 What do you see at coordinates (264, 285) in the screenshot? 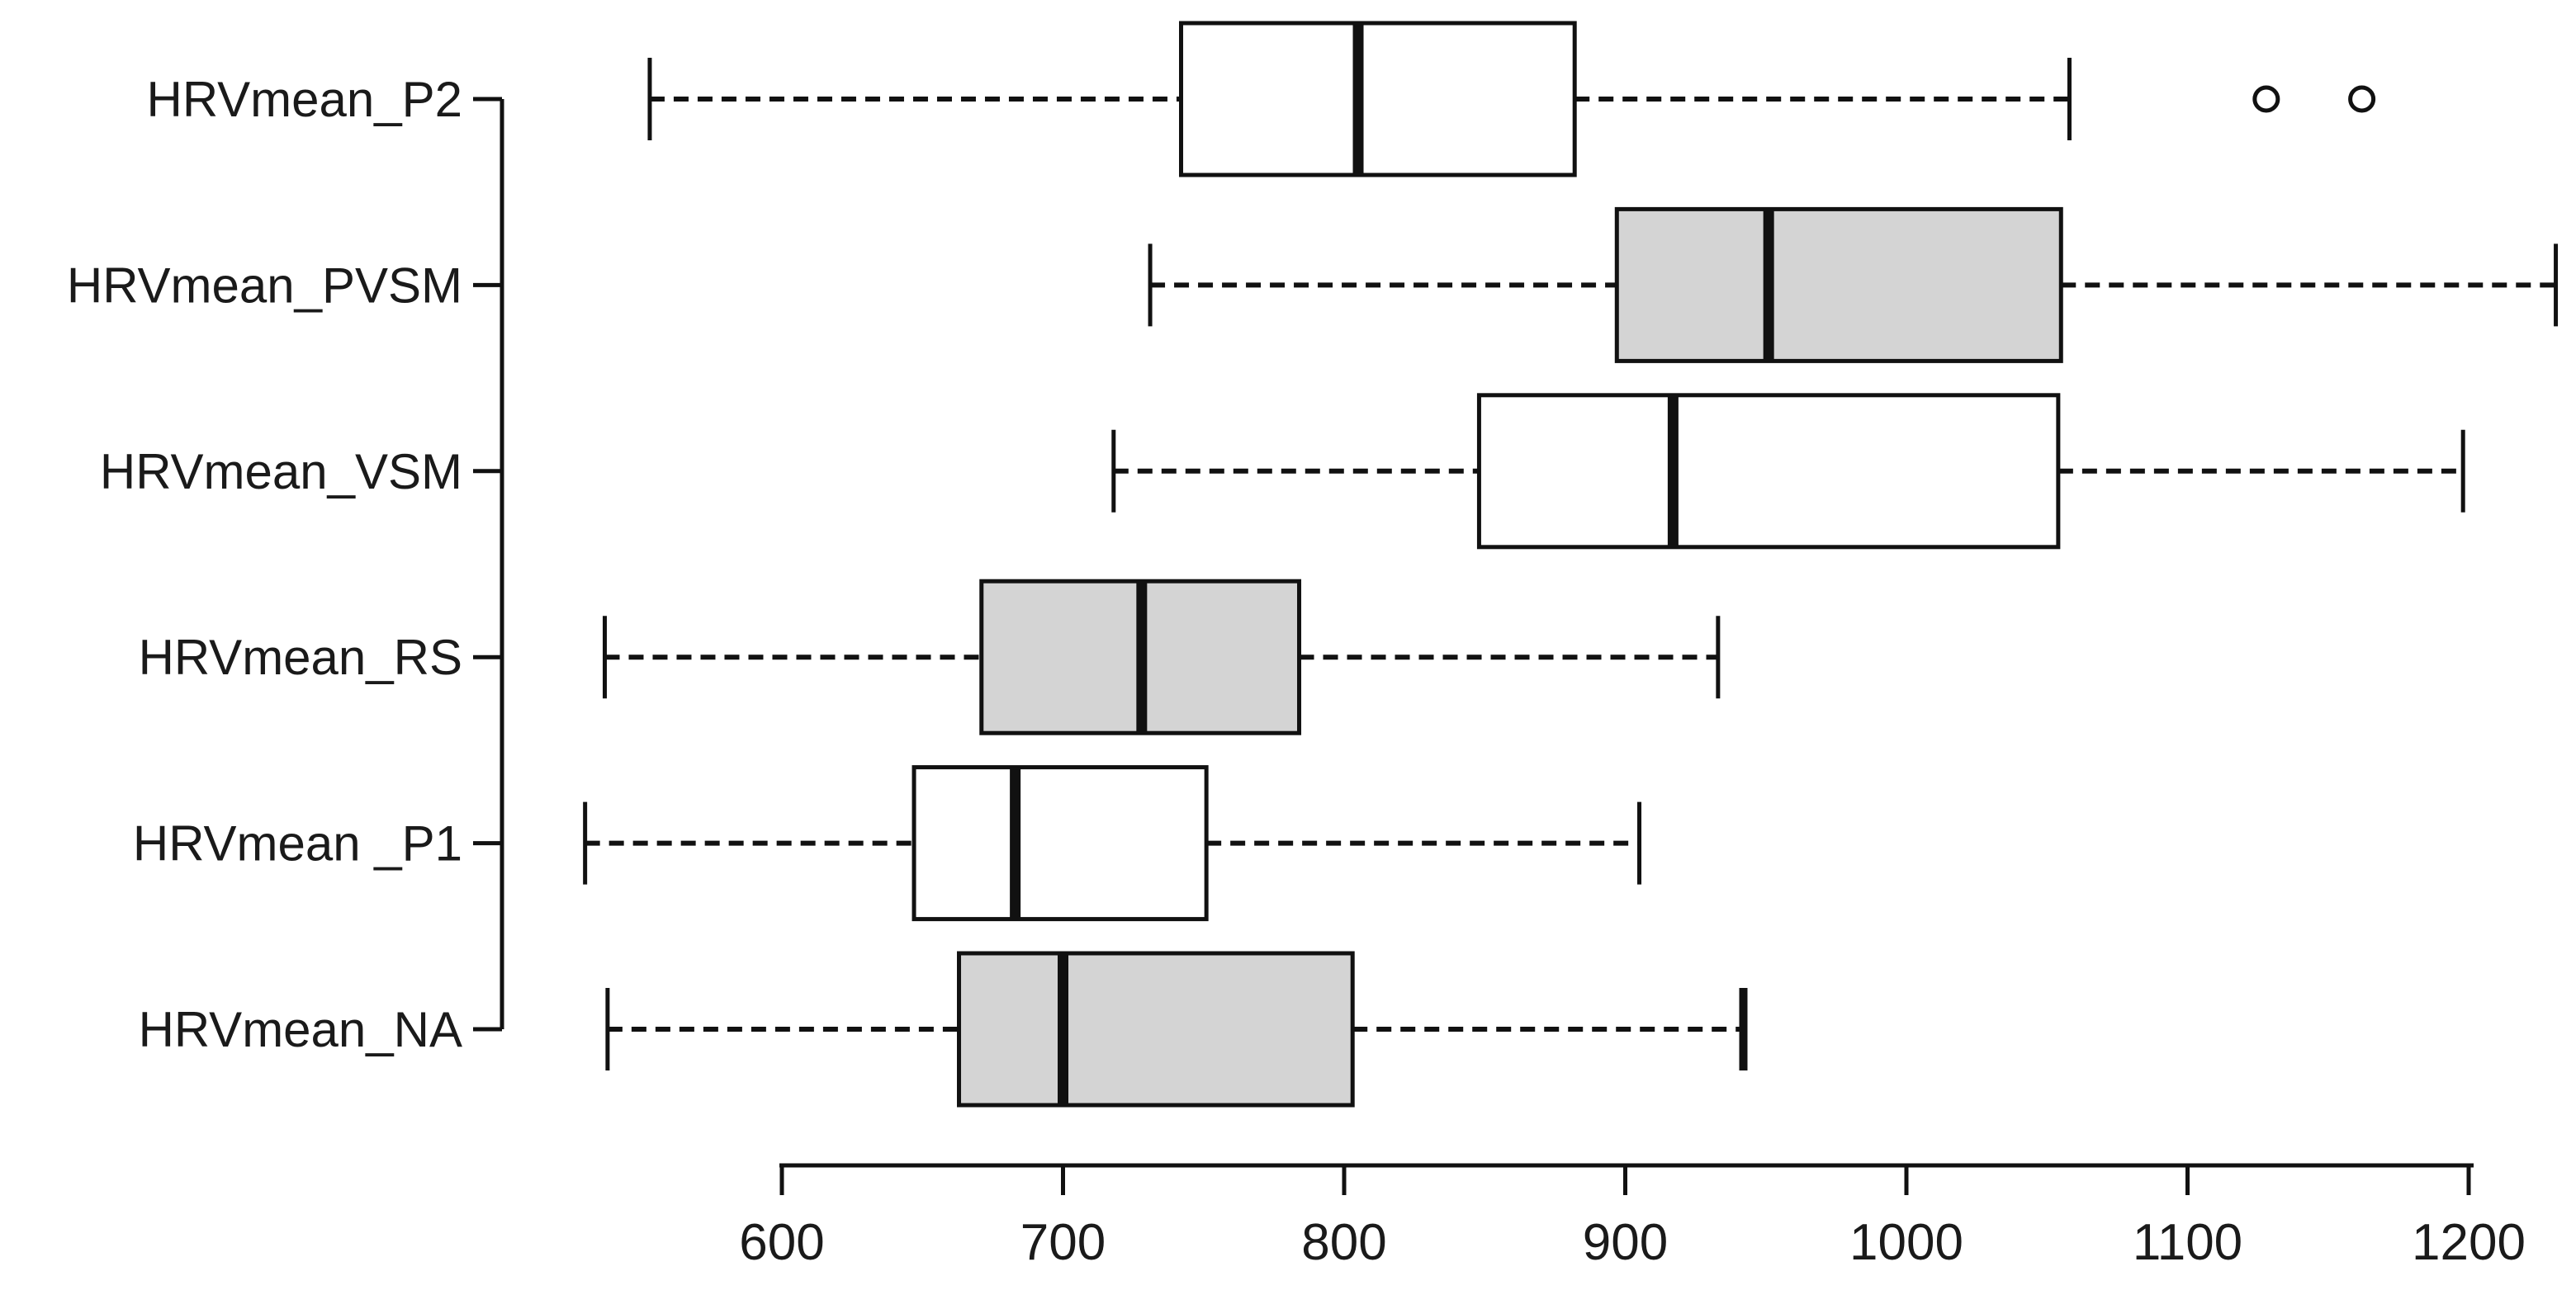
I see `category-label: HRVmean_PVSM` at bounding box center [264, 285].